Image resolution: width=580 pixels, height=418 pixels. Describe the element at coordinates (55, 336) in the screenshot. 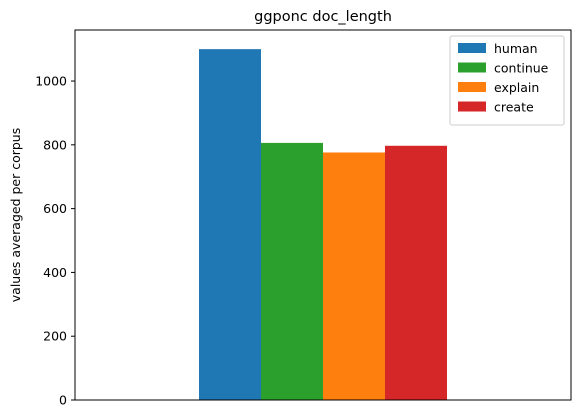

I see `y-tick-label: 200` at that location.